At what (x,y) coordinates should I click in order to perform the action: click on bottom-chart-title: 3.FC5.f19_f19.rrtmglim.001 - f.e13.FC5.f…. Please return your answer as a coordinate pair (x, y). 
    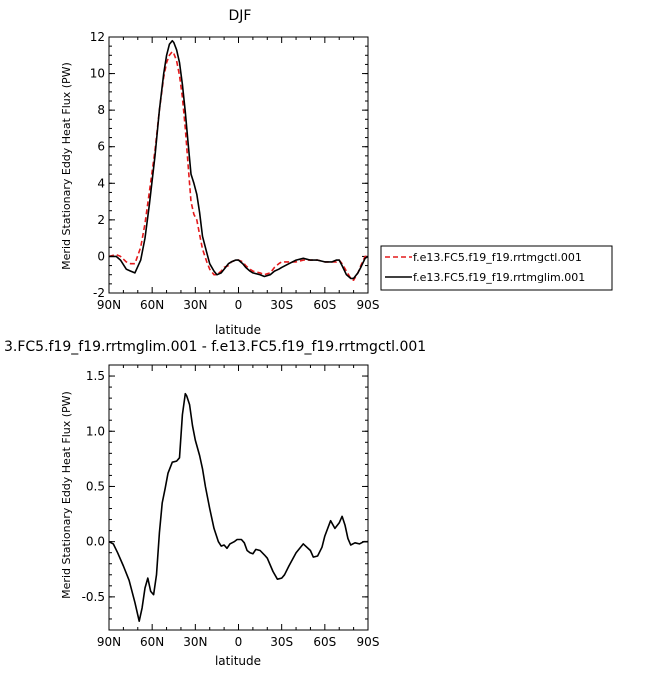
    Looking at the image, I should click on (215, 347).